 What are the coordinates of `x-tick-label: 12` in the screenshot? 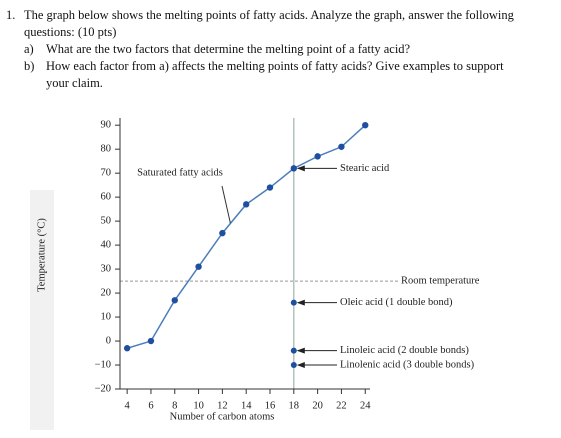 It's located at (222, 405).